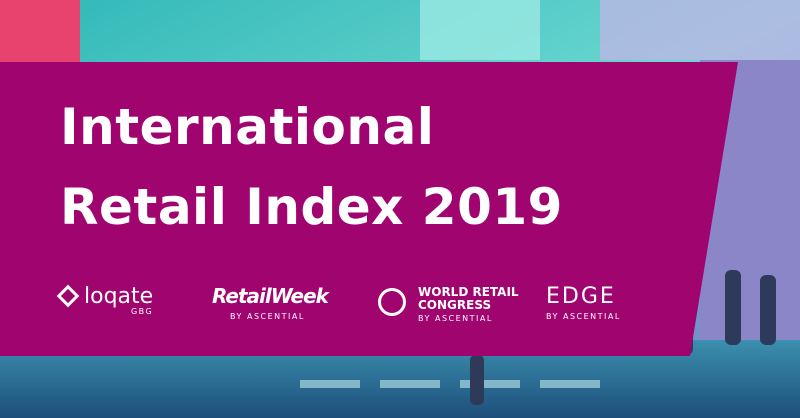 The width and height of the screenshot is (800, 418). What do you see at coordinates (40, 35) in the screenshot?
I see `sign` at bounding box center [40, 35].